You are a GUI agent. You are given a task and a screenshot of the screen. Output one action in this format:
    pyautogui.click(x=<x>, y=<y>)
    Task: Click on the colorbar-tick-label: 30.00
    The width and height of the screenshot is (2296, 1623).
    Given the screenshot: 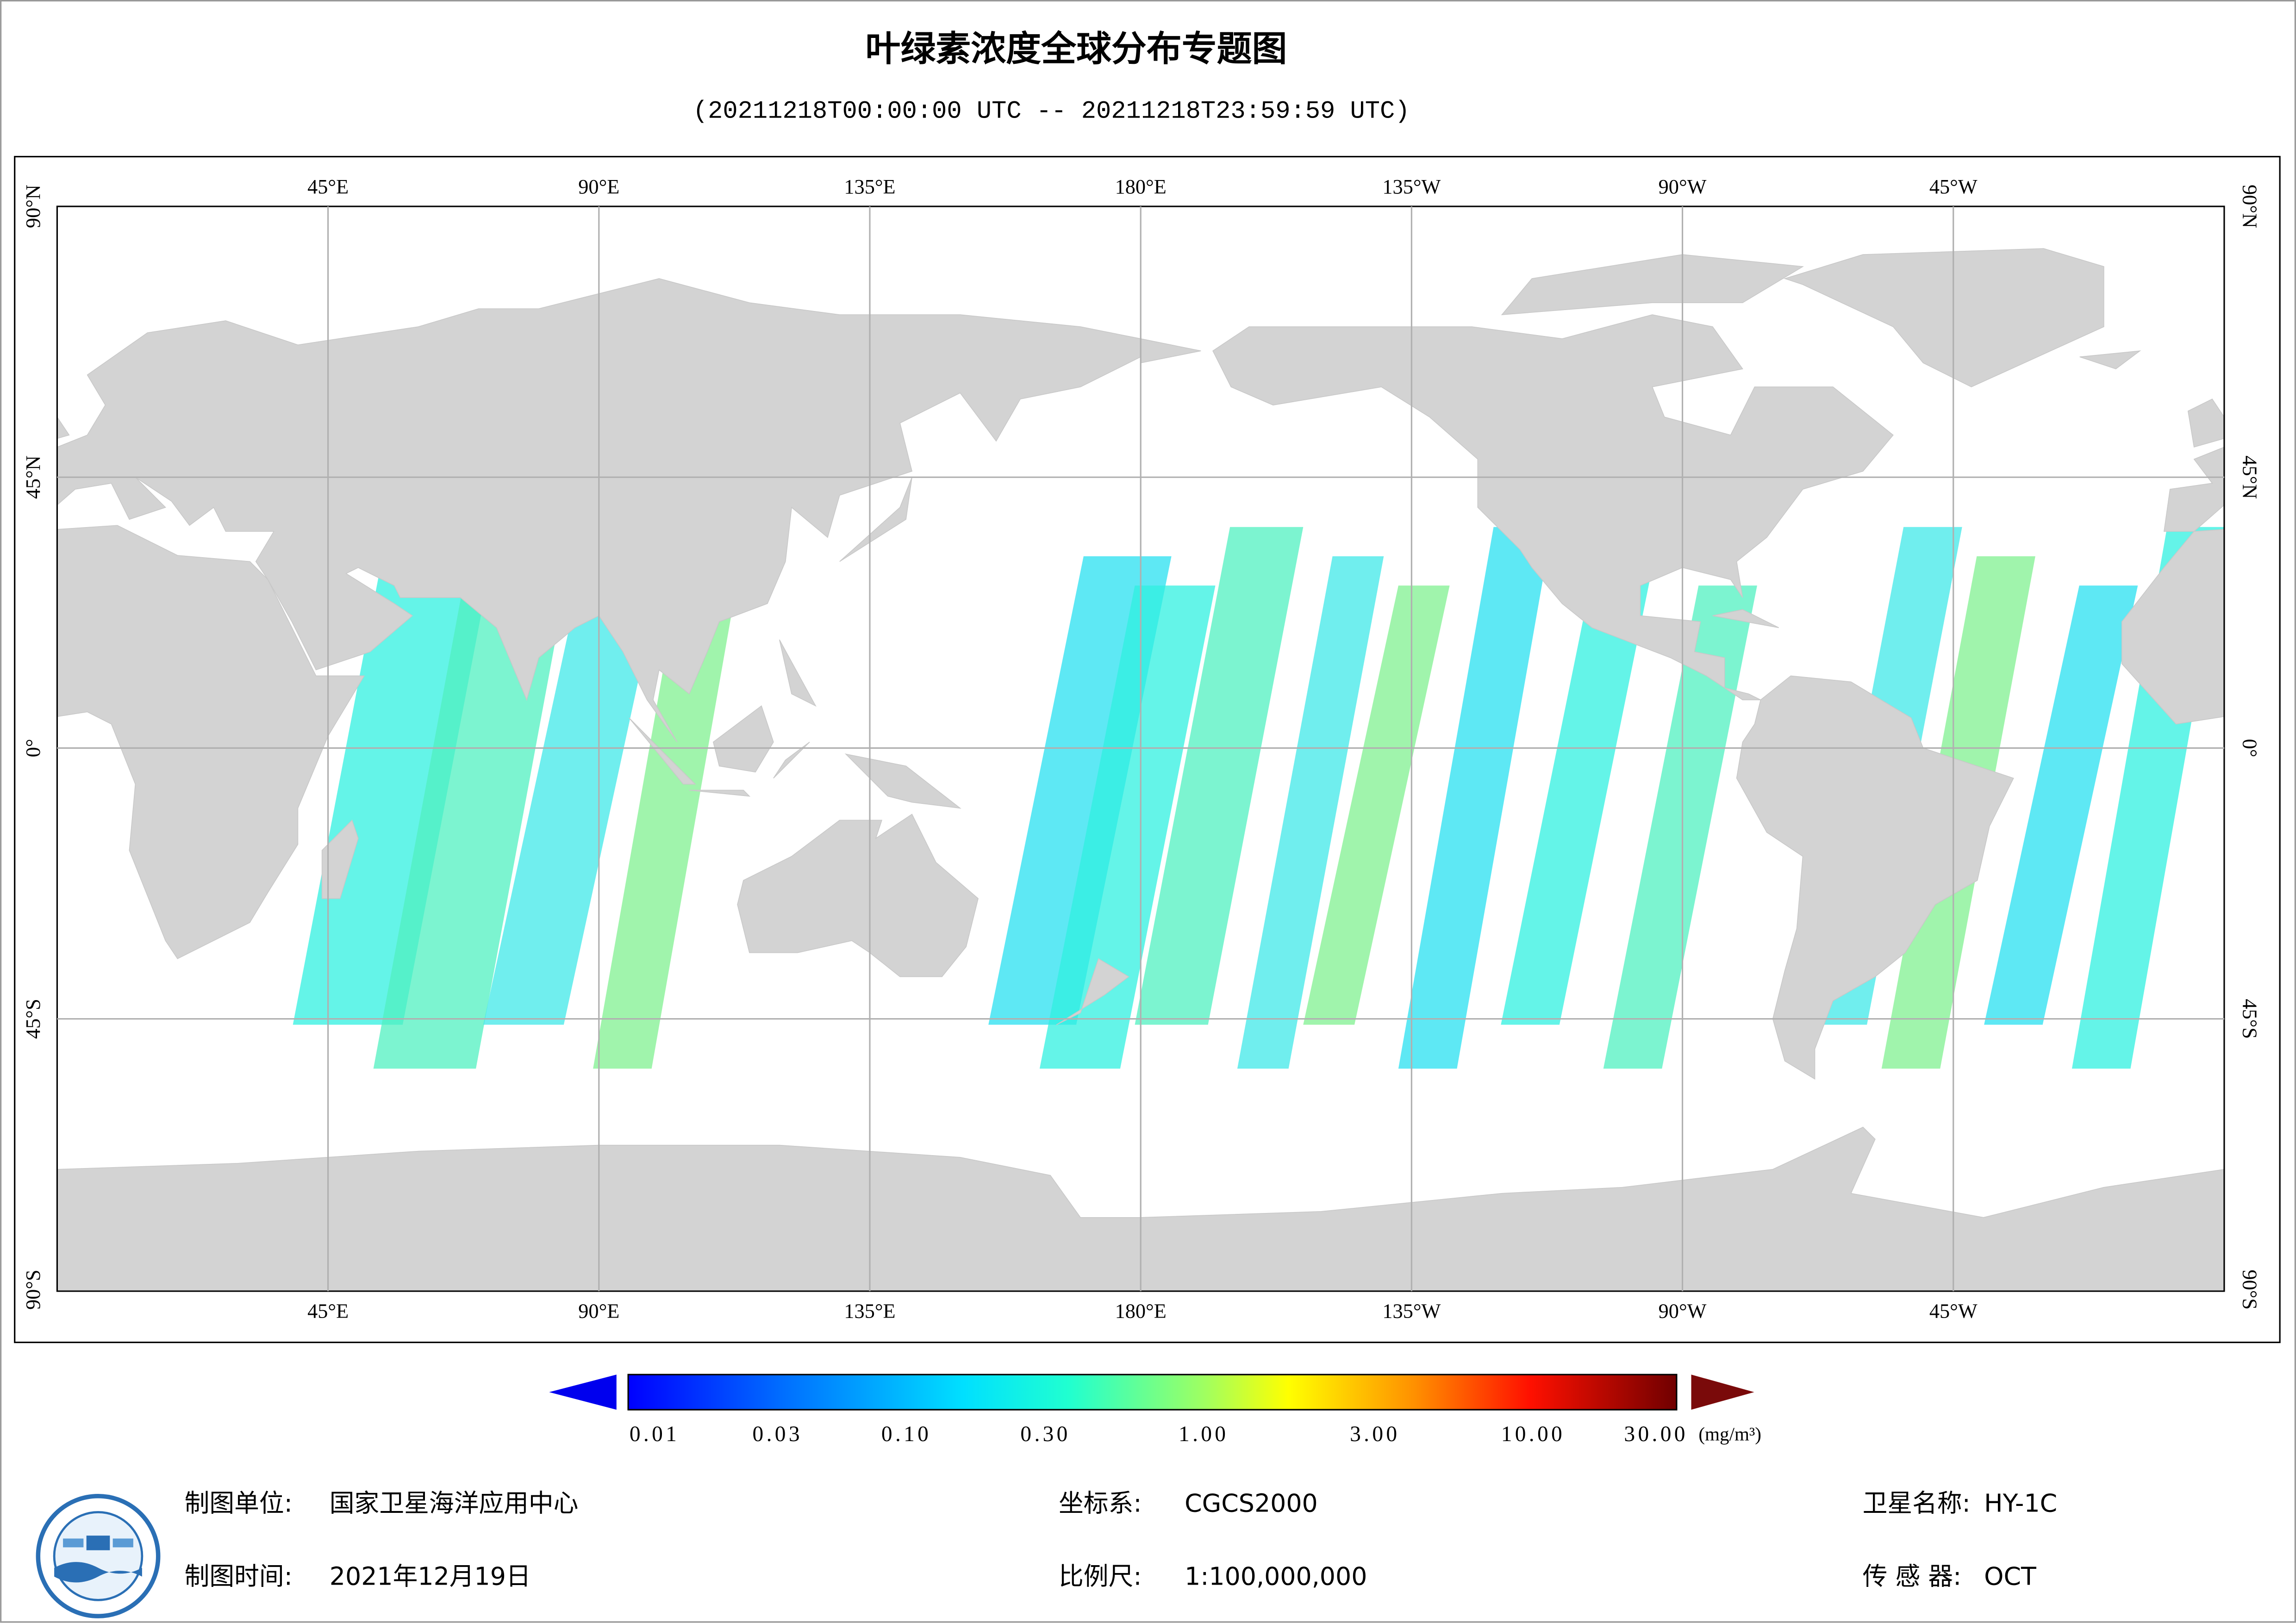 What is the action you would take?
    pyautogui.click(x=1656, y=1434)
    